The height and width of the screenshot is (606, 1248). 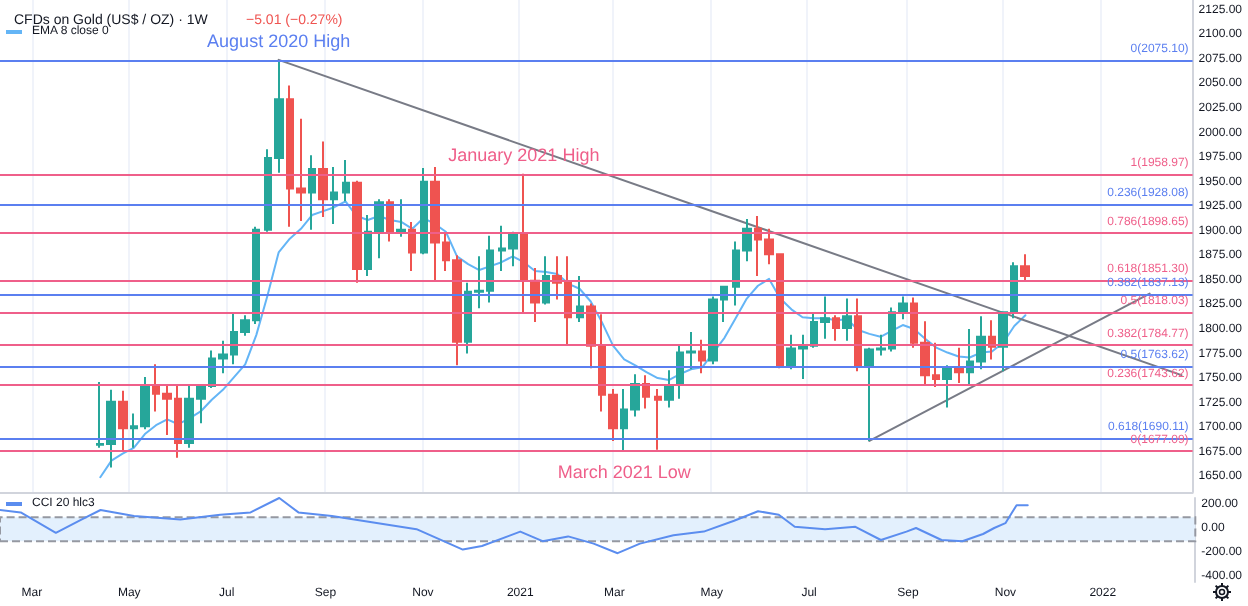 I want to click on annotation: March 2021 Low, so click(x=624, y=471).